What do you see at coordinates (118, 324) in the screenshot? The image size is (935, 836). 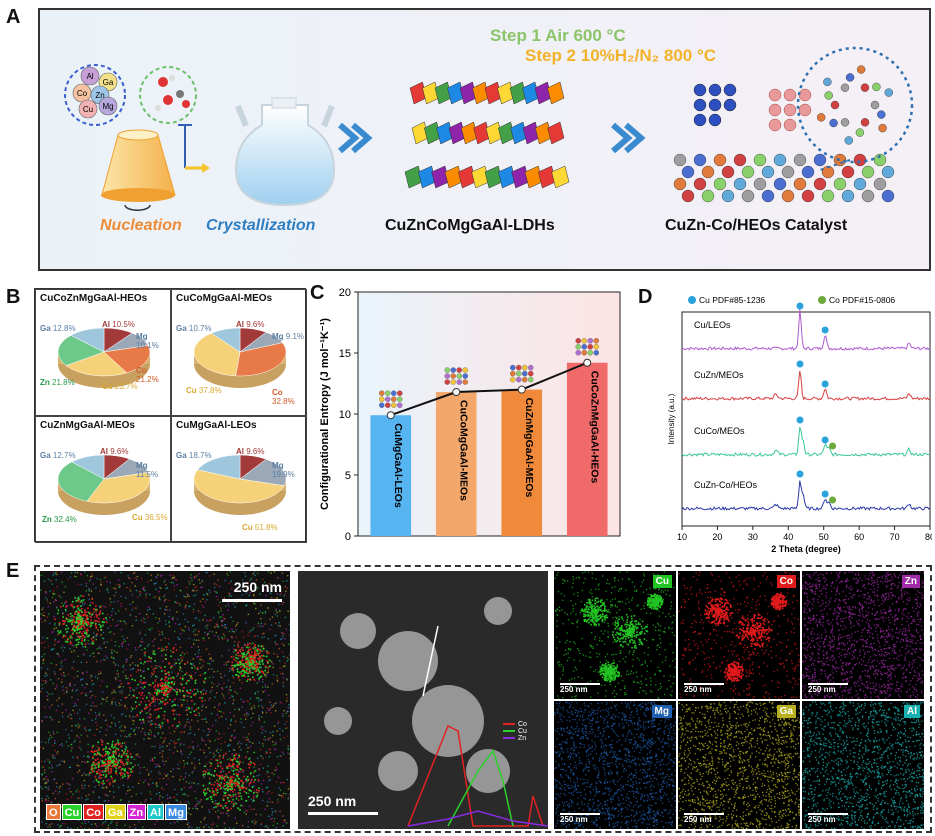 I see `pie-label-al: Al 10.5%` at bounding box center [118, 324].